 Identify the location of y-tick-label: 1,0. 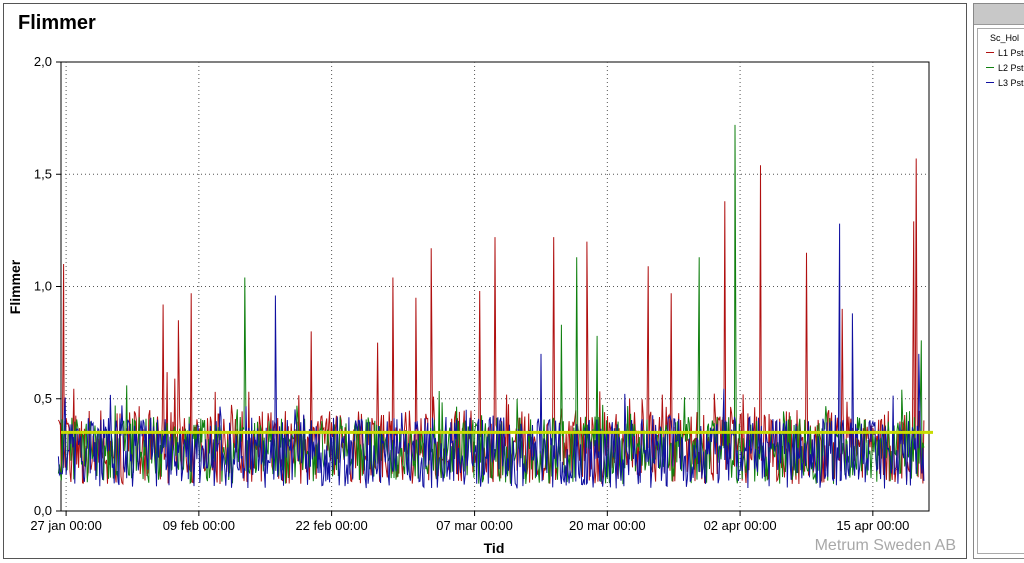
(43, 286).